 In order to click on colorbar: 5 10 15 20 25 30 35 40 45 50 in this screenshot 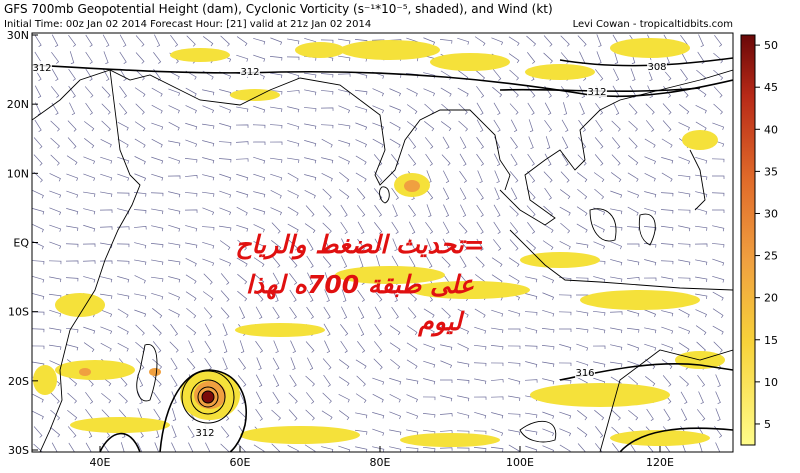, I will do `click(759, 240)`.